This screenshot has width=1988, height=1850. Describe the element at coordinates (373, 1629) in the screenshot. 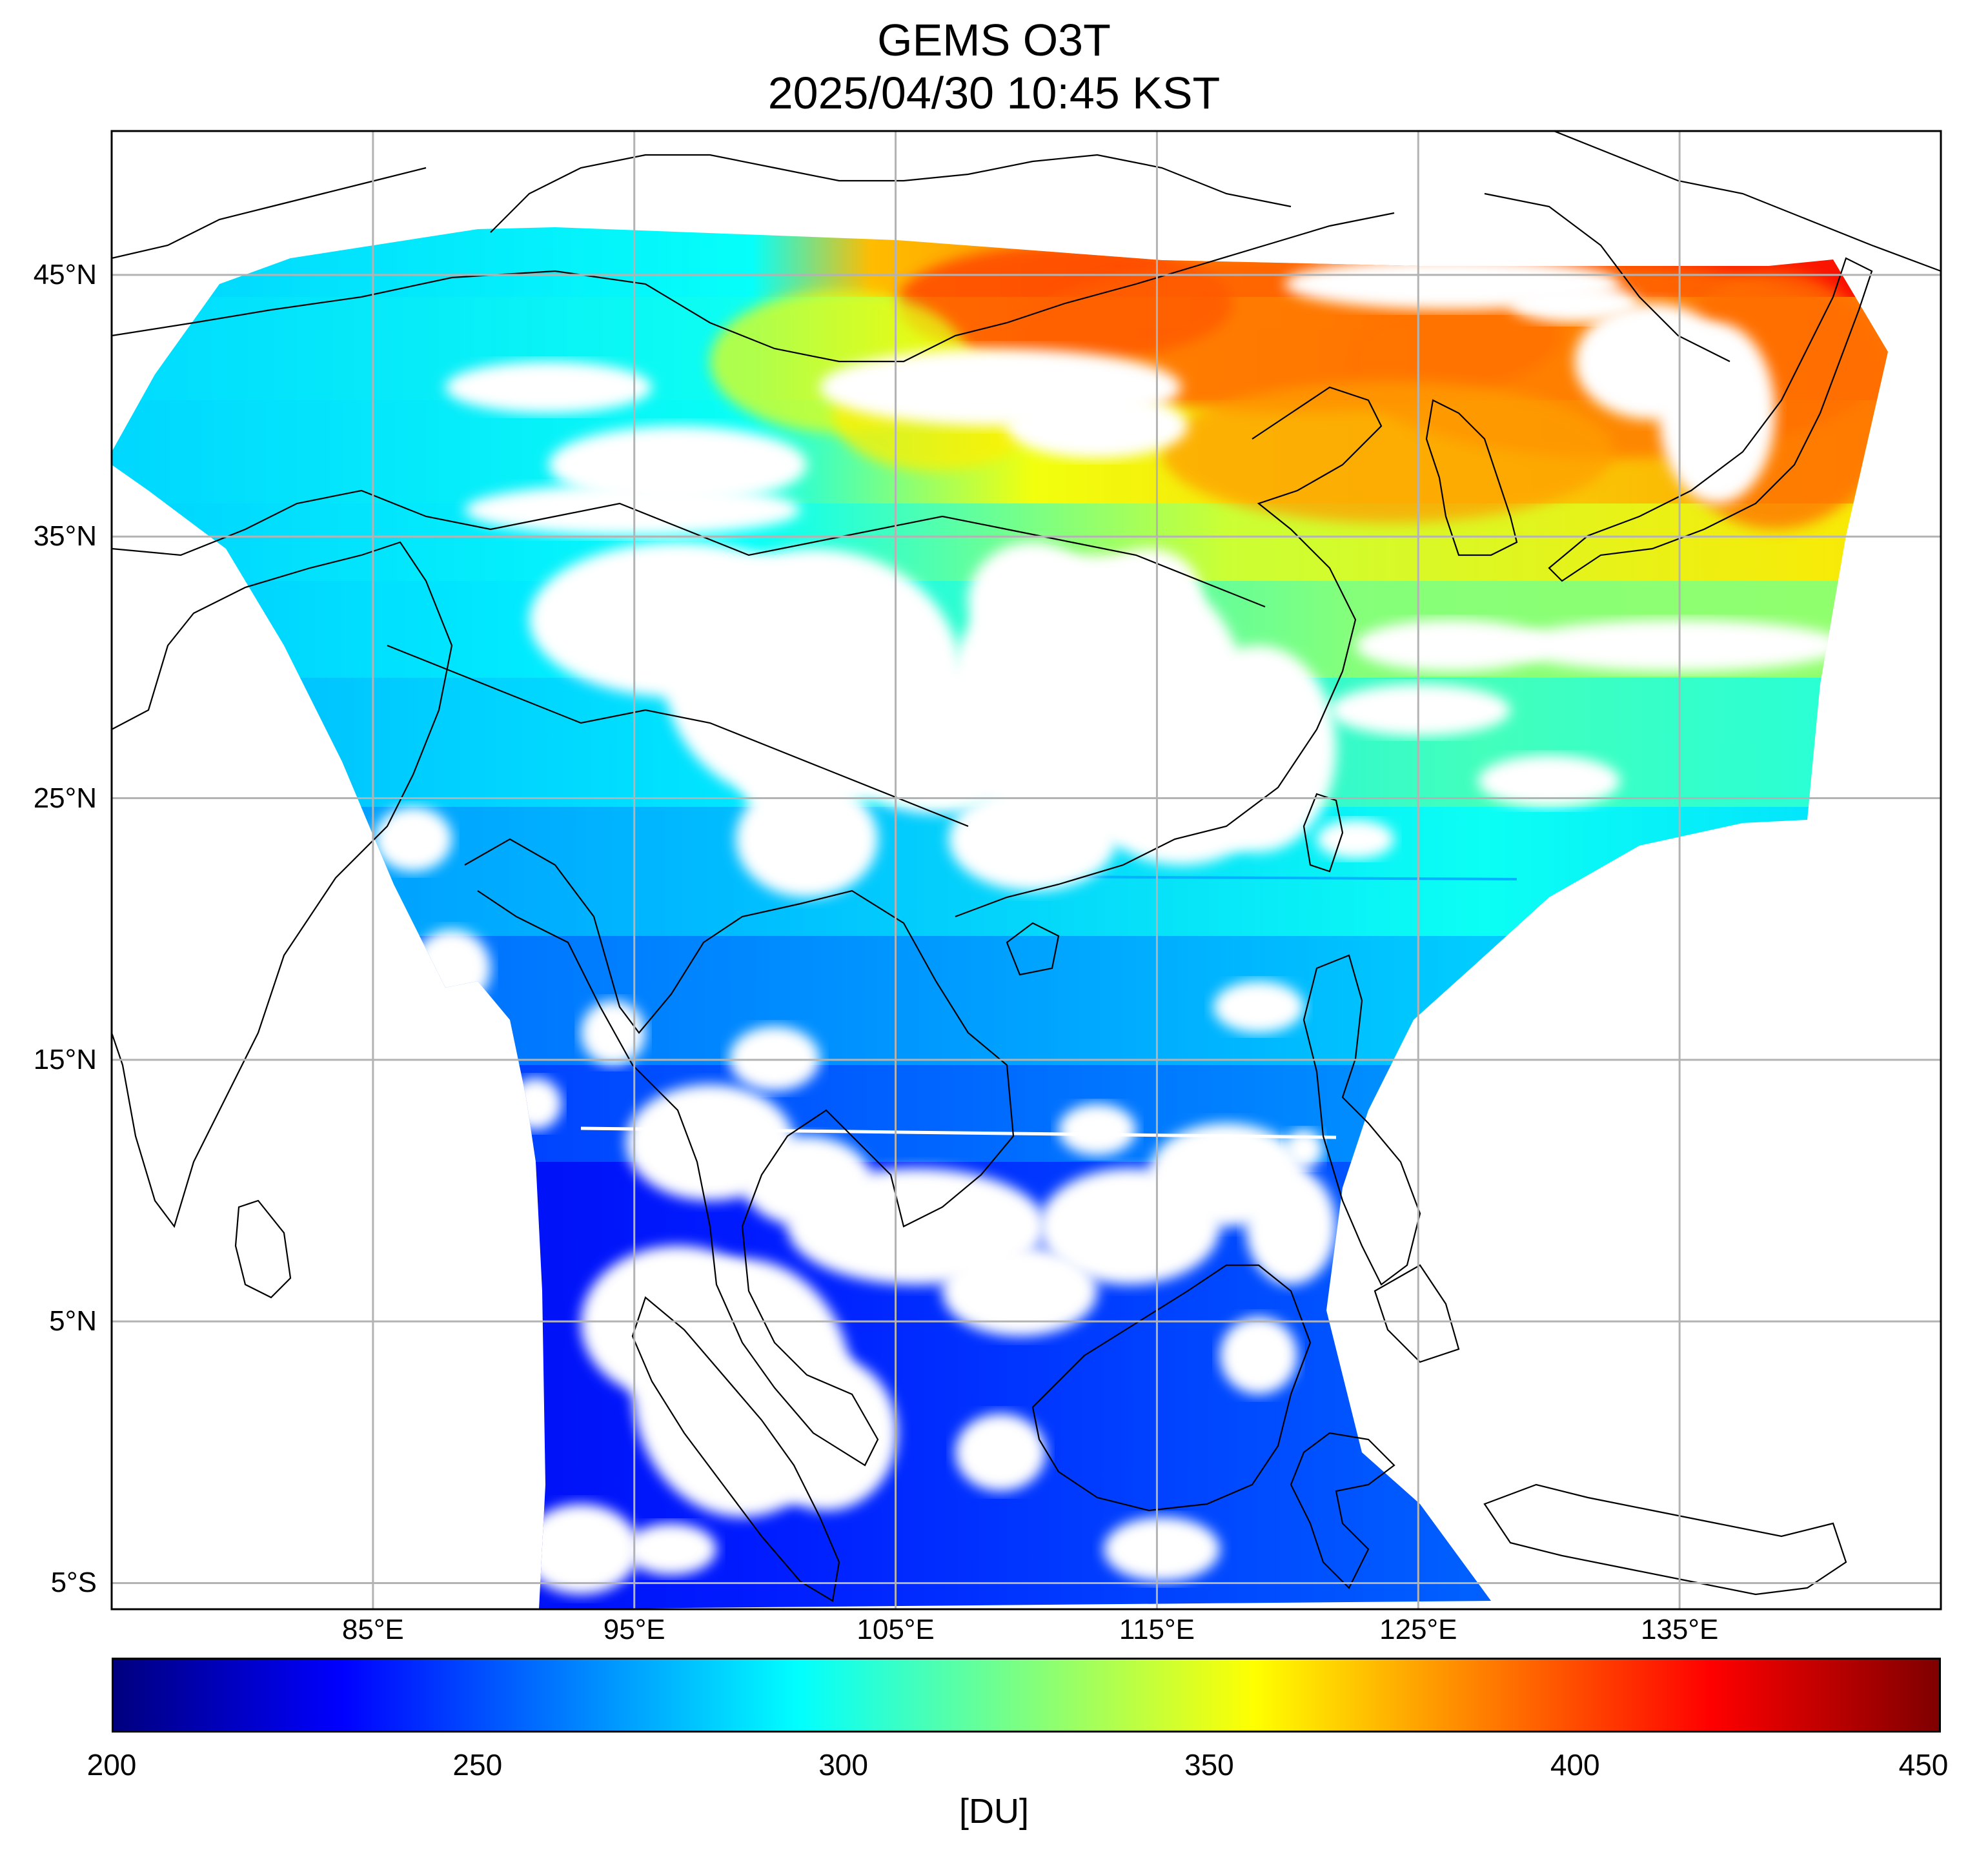

I see `lon-tick-label: 85°E` at that location.